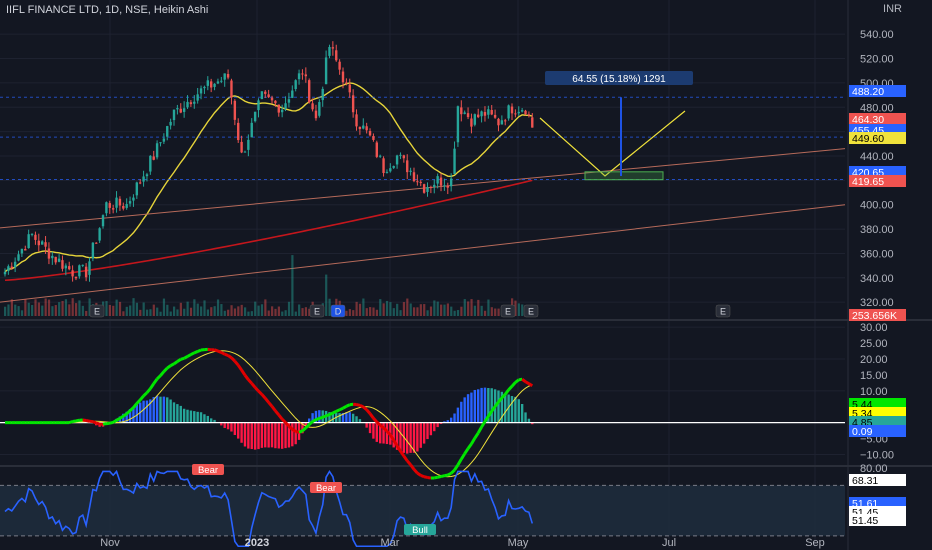 The height and width of the screenshot is (550, 932). Describe the element at coordinates (619, 78) in the screenshot. I see `measure-label-bg` at that location.